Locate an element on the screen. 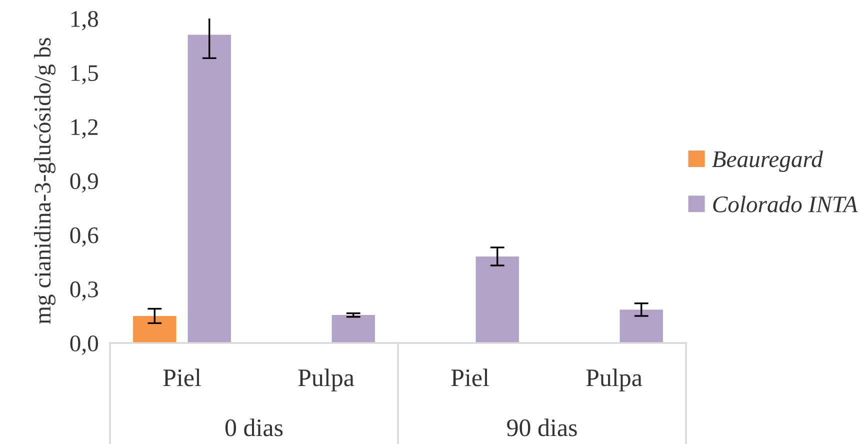 This screenshot has height=444, width=864. legend-label: Colorado INTA is located at coordinates (785, 204).